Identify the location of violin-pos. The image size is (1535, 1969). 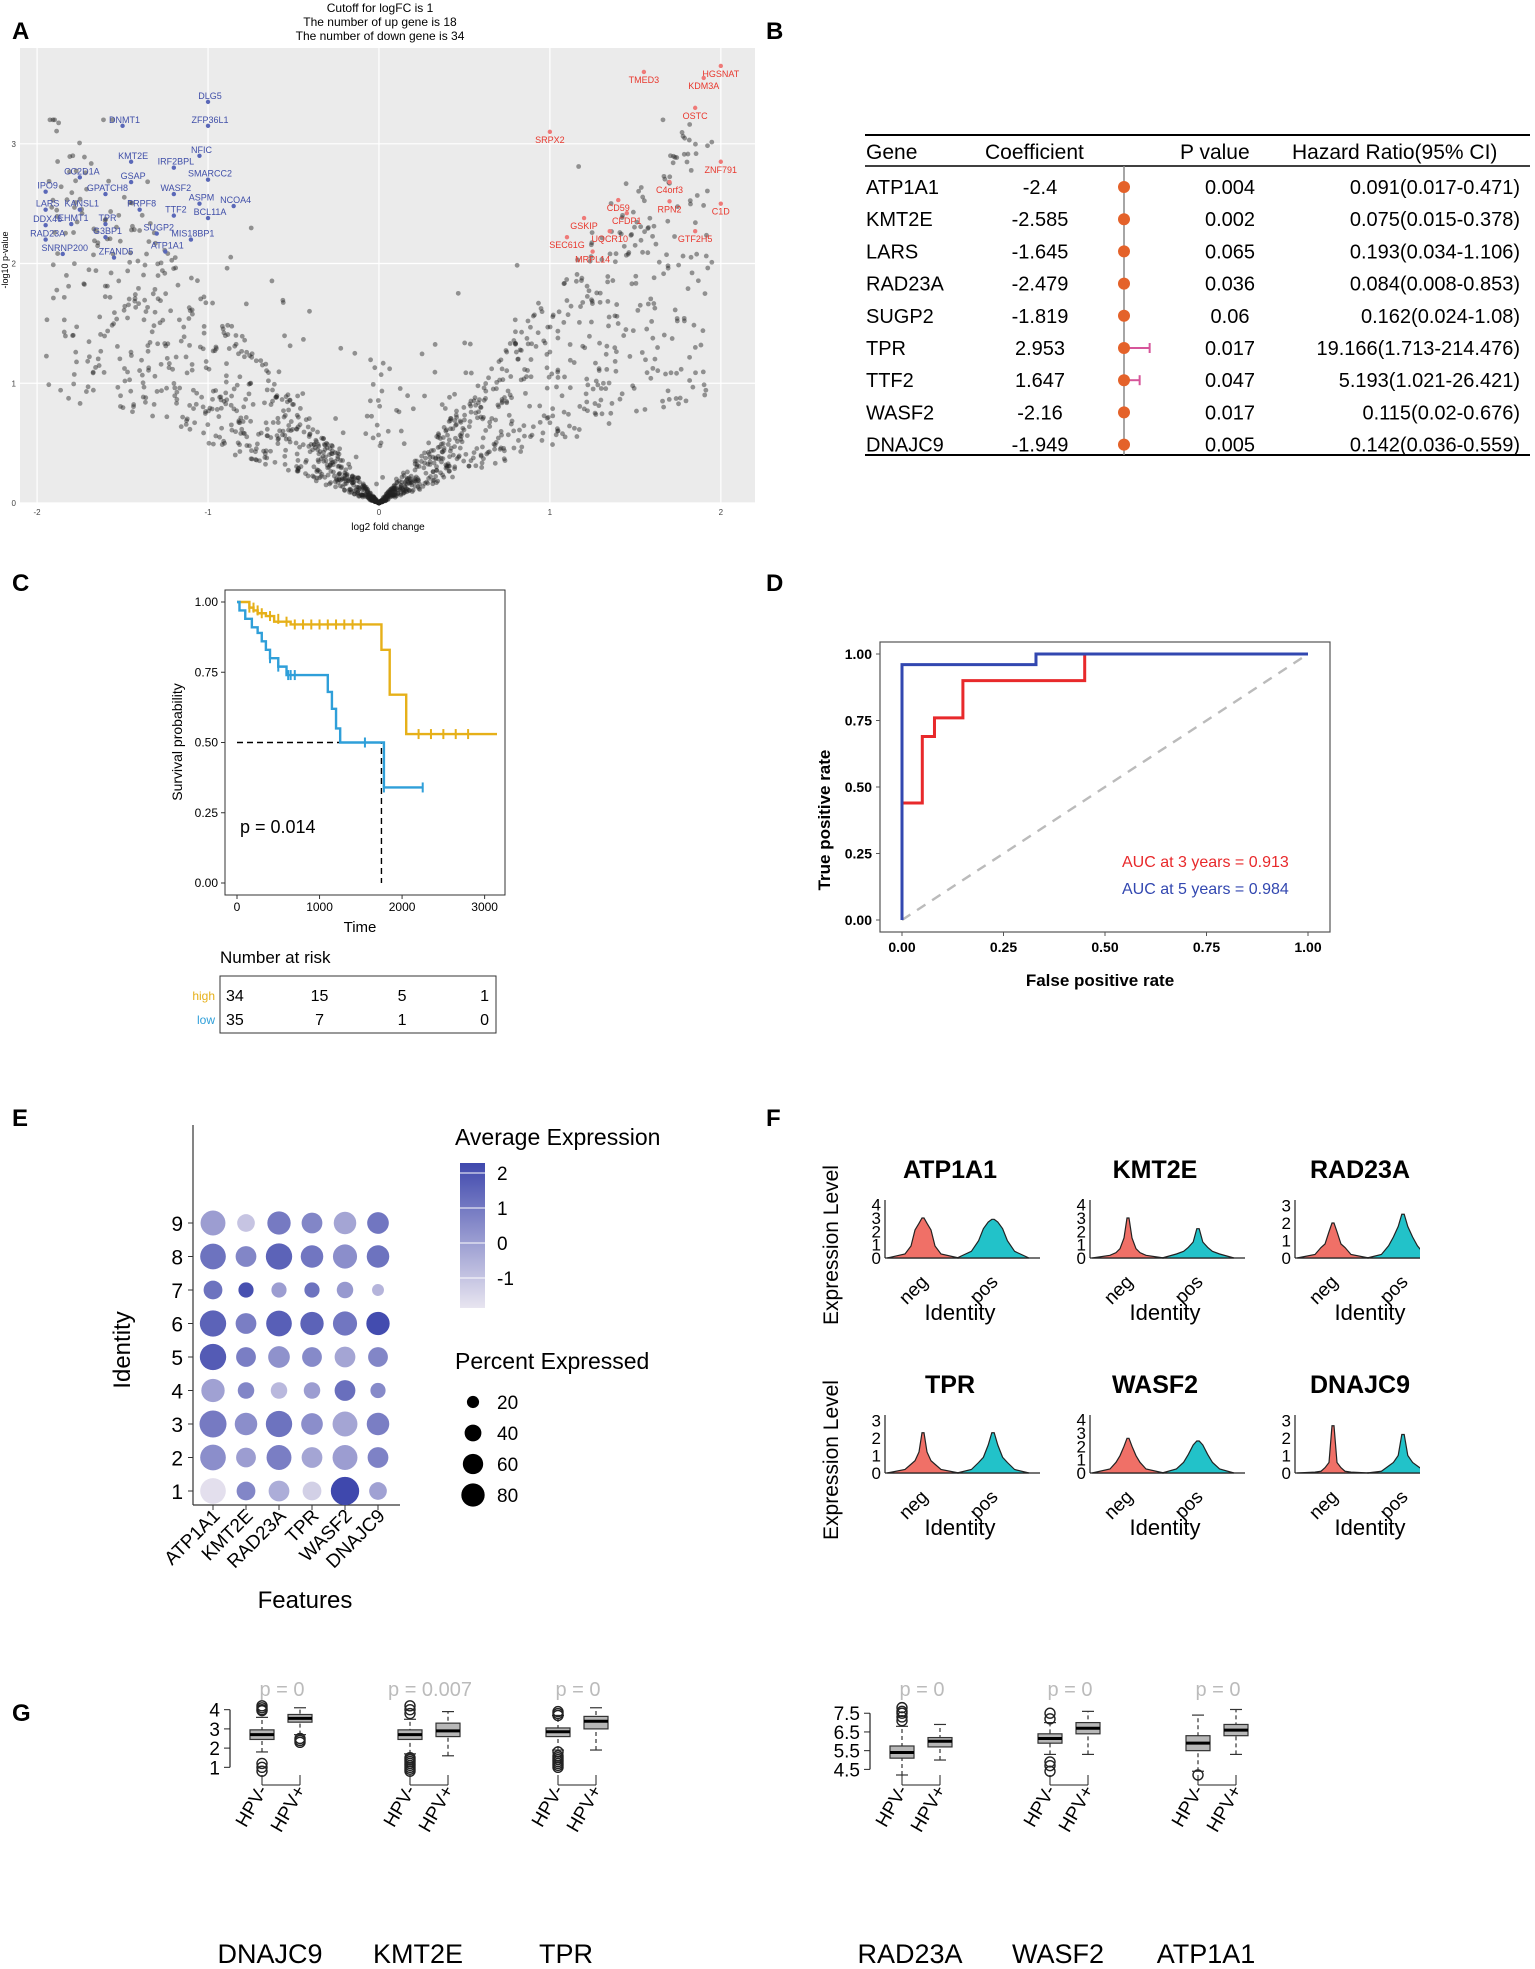
(1393, 1236).